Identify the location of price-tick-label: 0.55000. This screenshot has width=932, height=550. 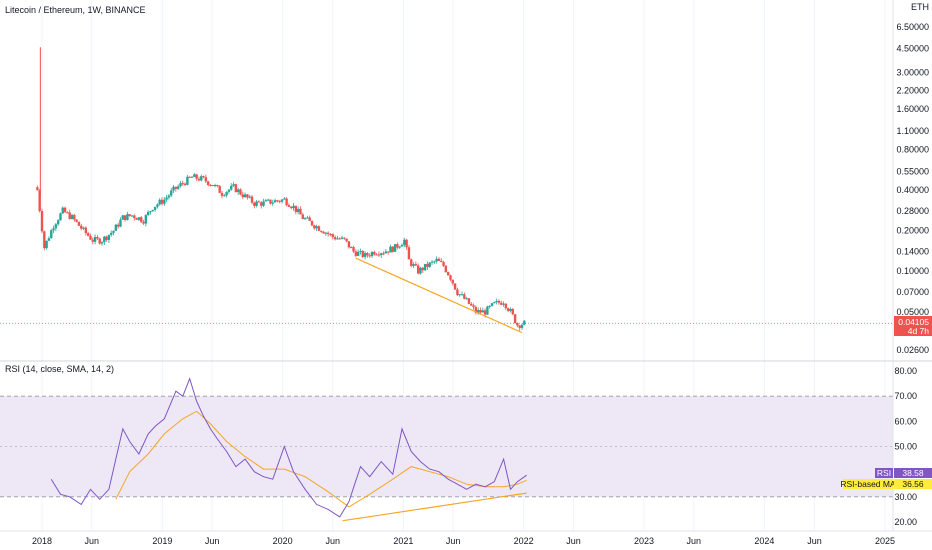
(912, 171).